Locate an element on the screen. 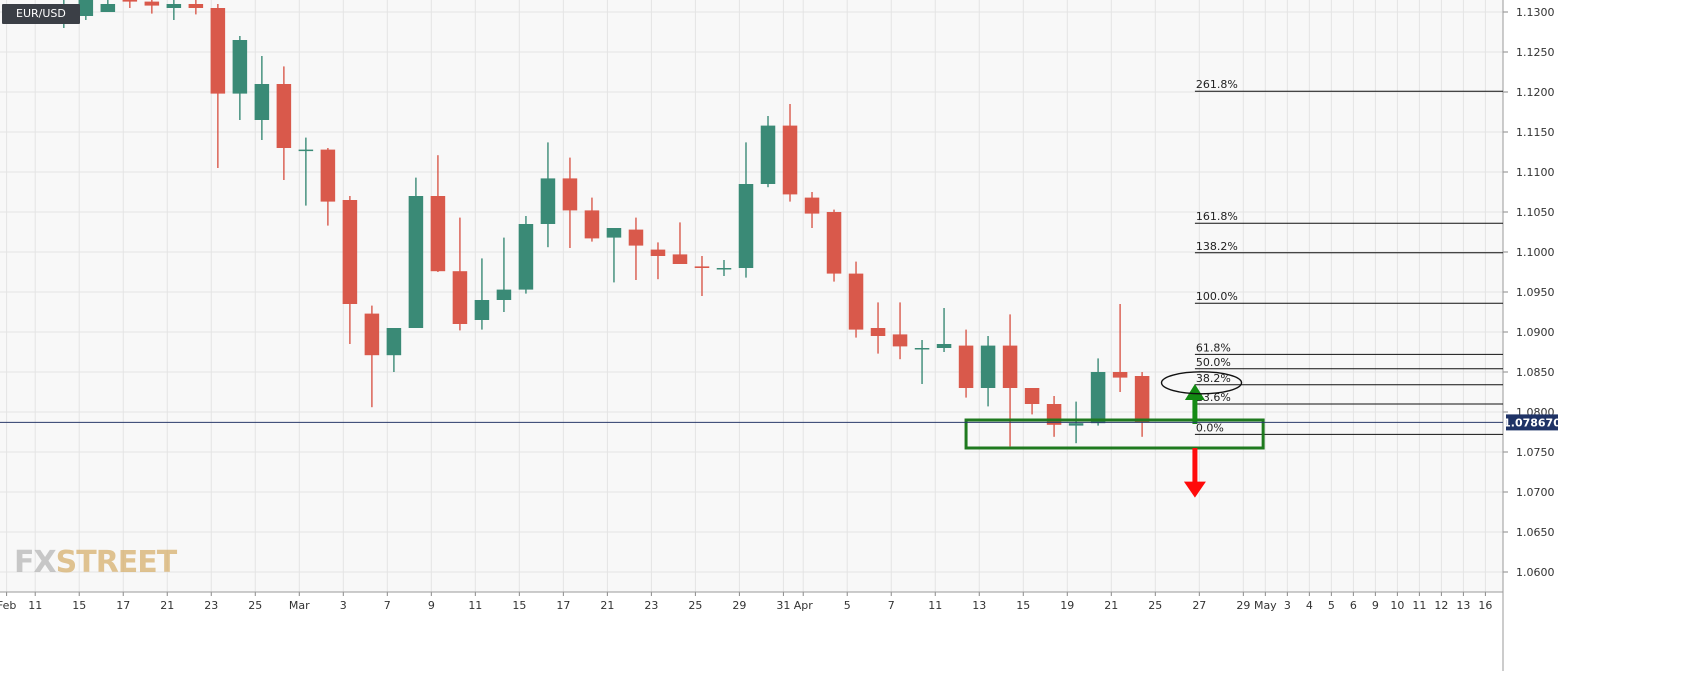 The width and height of the screenshot is (1707, 675). y-tick-label: 1.0650 is located at coordinates (1535, 532).